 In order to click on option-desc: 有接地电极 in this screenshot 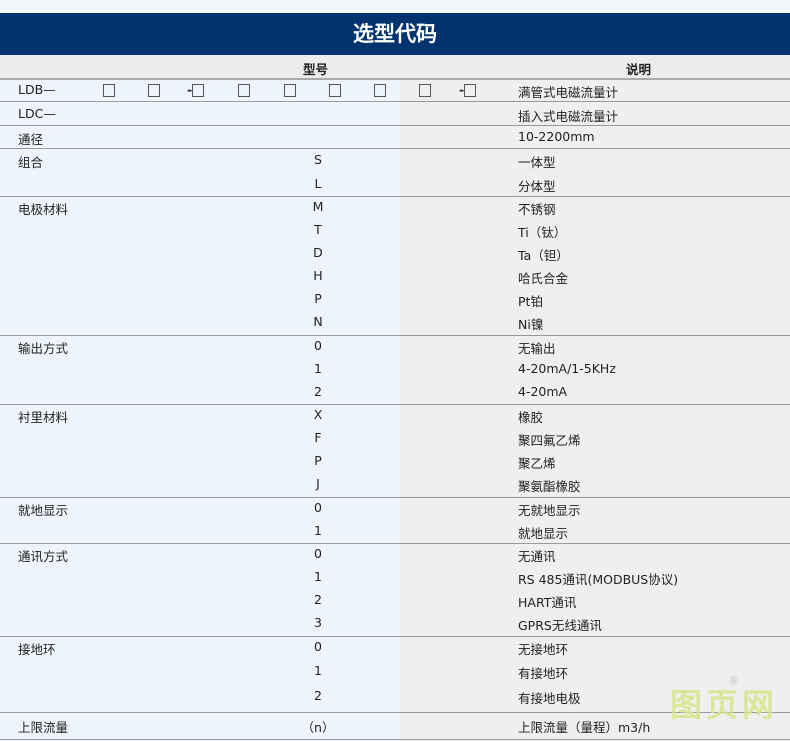, I will do `click(549, 698)`.